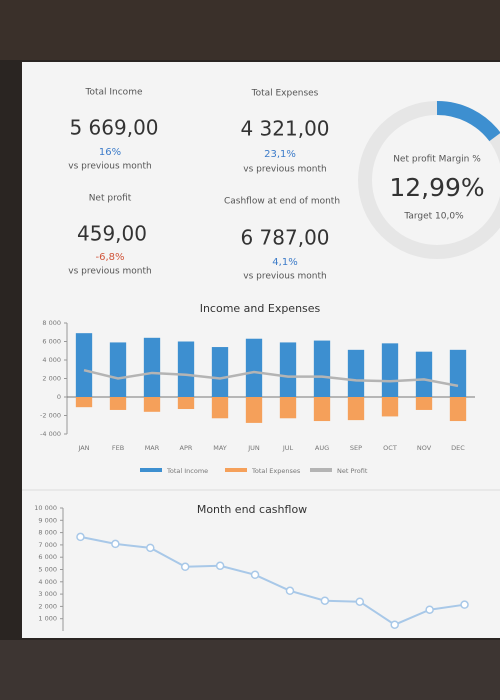 This screenshot has height=700, width=500. What do you see at coordinates (390, 448) in the screenshot?
I see `x-tick-label: OCT` at bounding box center [390, 448].